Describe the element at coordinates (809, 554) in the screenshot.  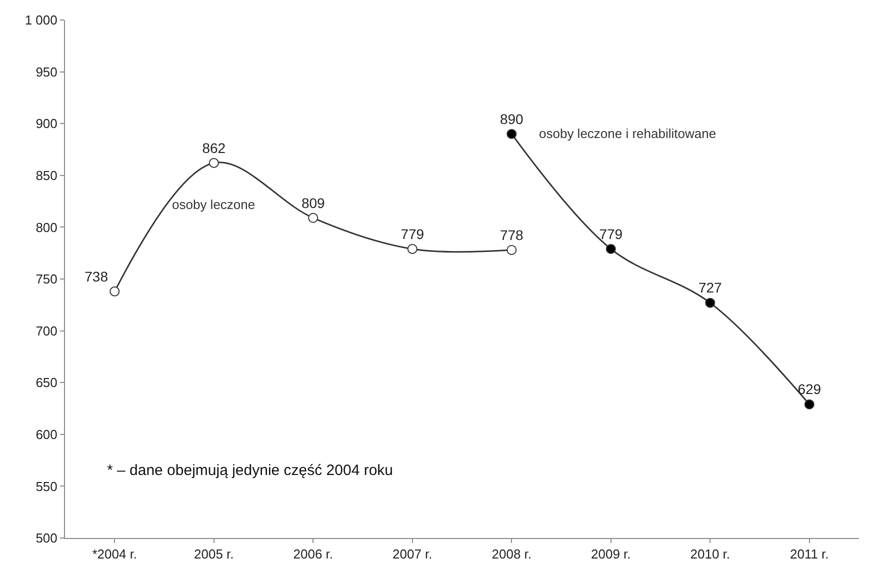
I see `x-tick-label: 2011 r.` at that location.